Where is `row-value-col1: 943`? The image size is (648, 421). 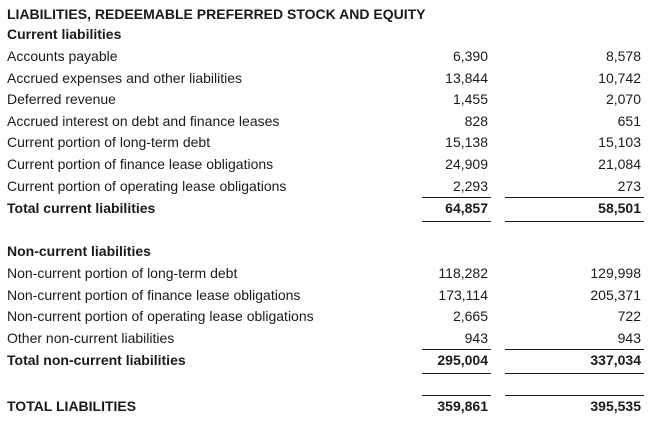 row-value-col1: 943 is located at coordinates (476, 338).